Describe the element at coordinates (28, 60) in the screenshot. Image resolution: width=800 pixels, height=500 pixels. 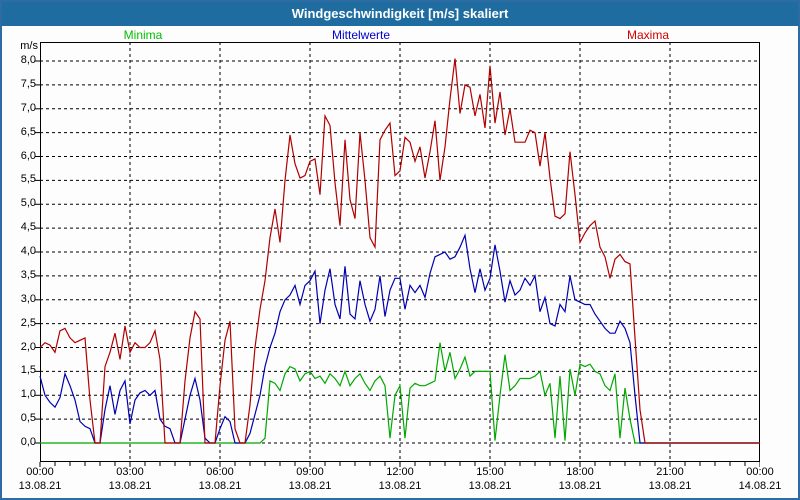
I see `y-tick-label: 8,0` at that location.